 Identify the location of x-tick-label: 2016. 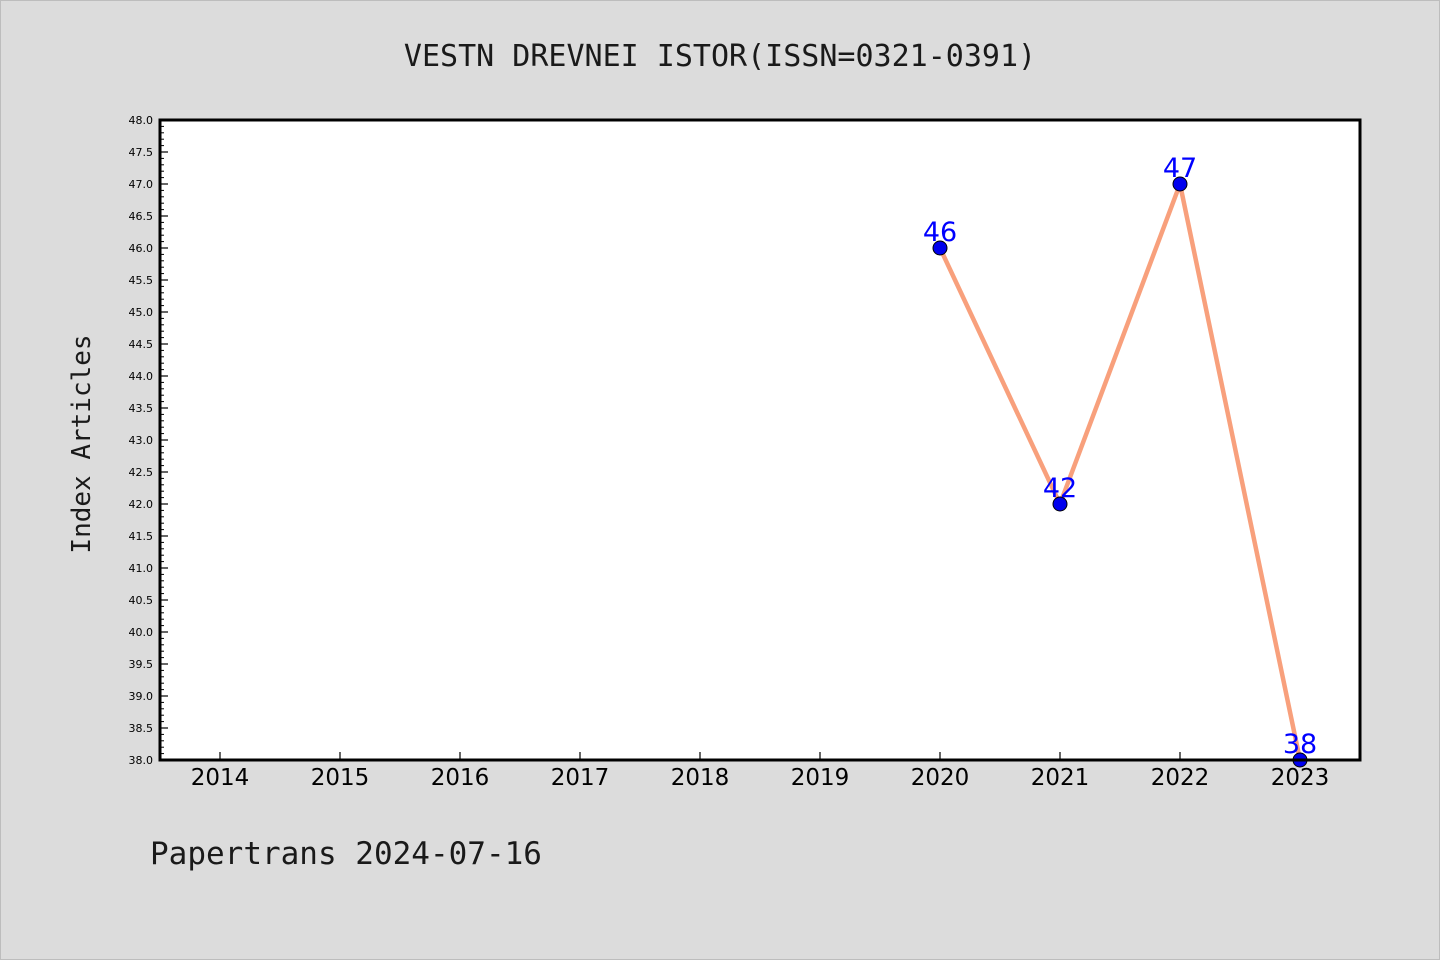
(460, 778).